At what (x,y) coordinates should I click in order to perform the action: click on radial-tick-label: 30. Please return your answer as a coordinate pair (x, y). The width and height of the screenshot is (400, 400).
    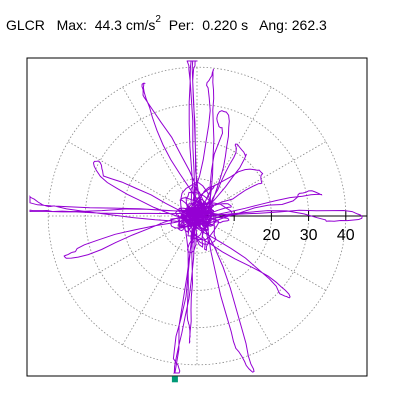
    Looking at the image, I should click on (309, 235).